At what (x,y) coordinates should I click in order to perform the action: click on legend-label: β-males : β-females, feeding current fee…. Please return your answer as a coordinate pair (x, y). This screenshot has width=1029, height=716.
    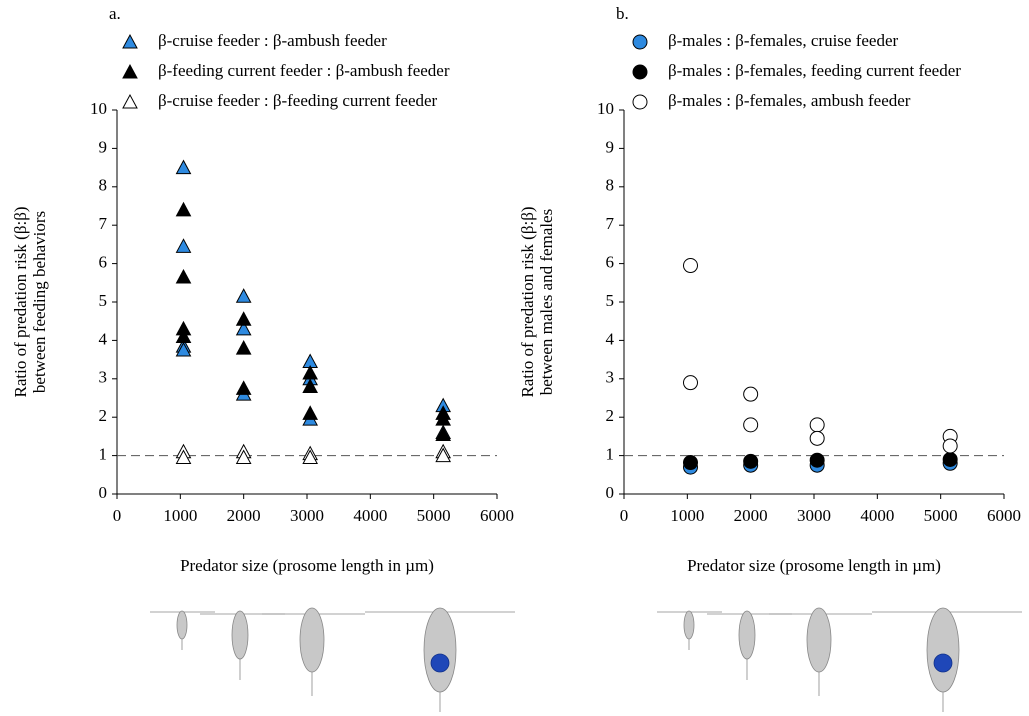
    Looking at the image, I should click on (814, 70).